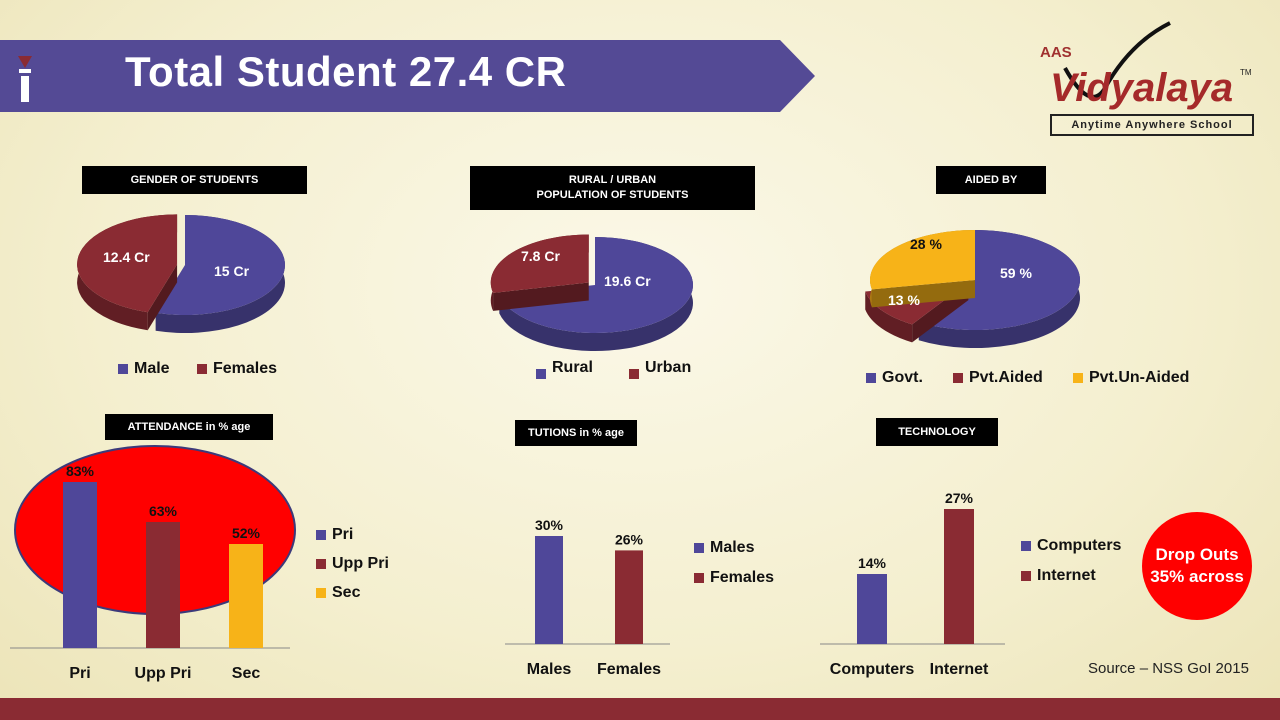 The width and height of the screenshot is (1280, 720). What do you see at coordinates (872, 669) in the screenshot?
I see `technology-computers-category-label: Computers` at bounding box center [872, 669].